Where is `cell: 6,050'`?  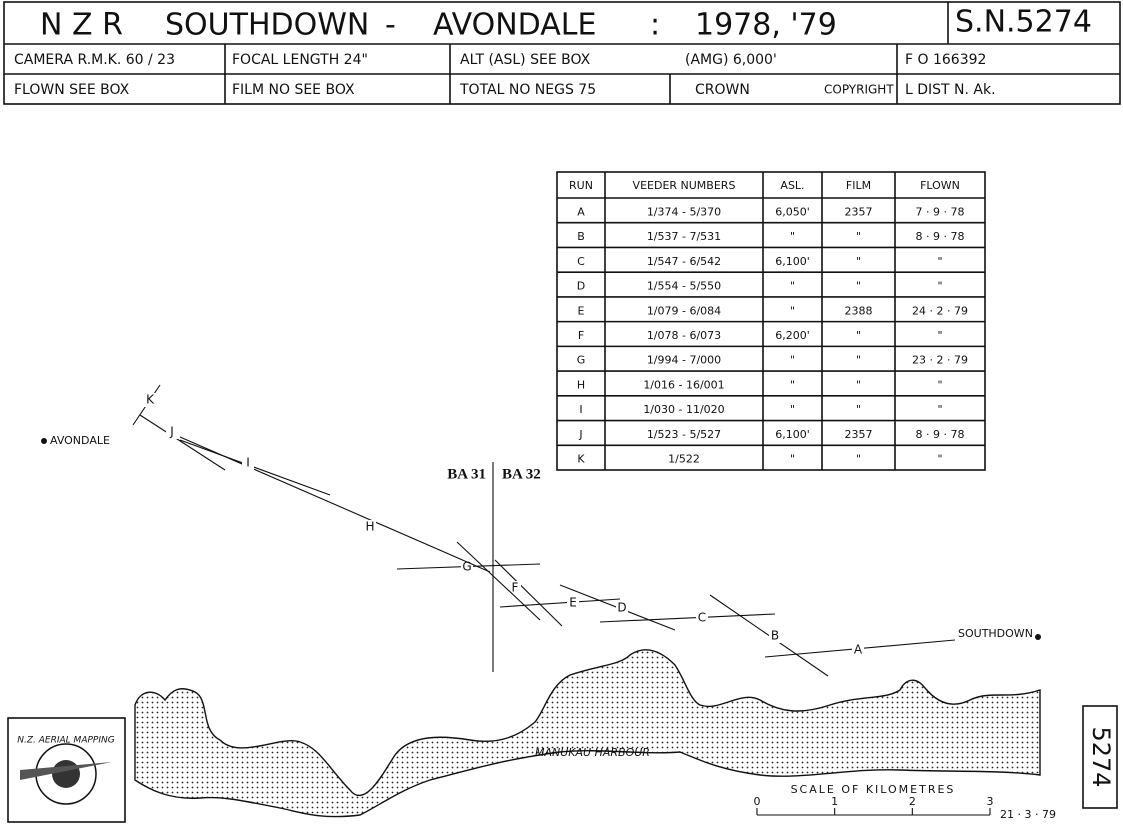
cell: 6,050' is located at coordinates (792, 211).